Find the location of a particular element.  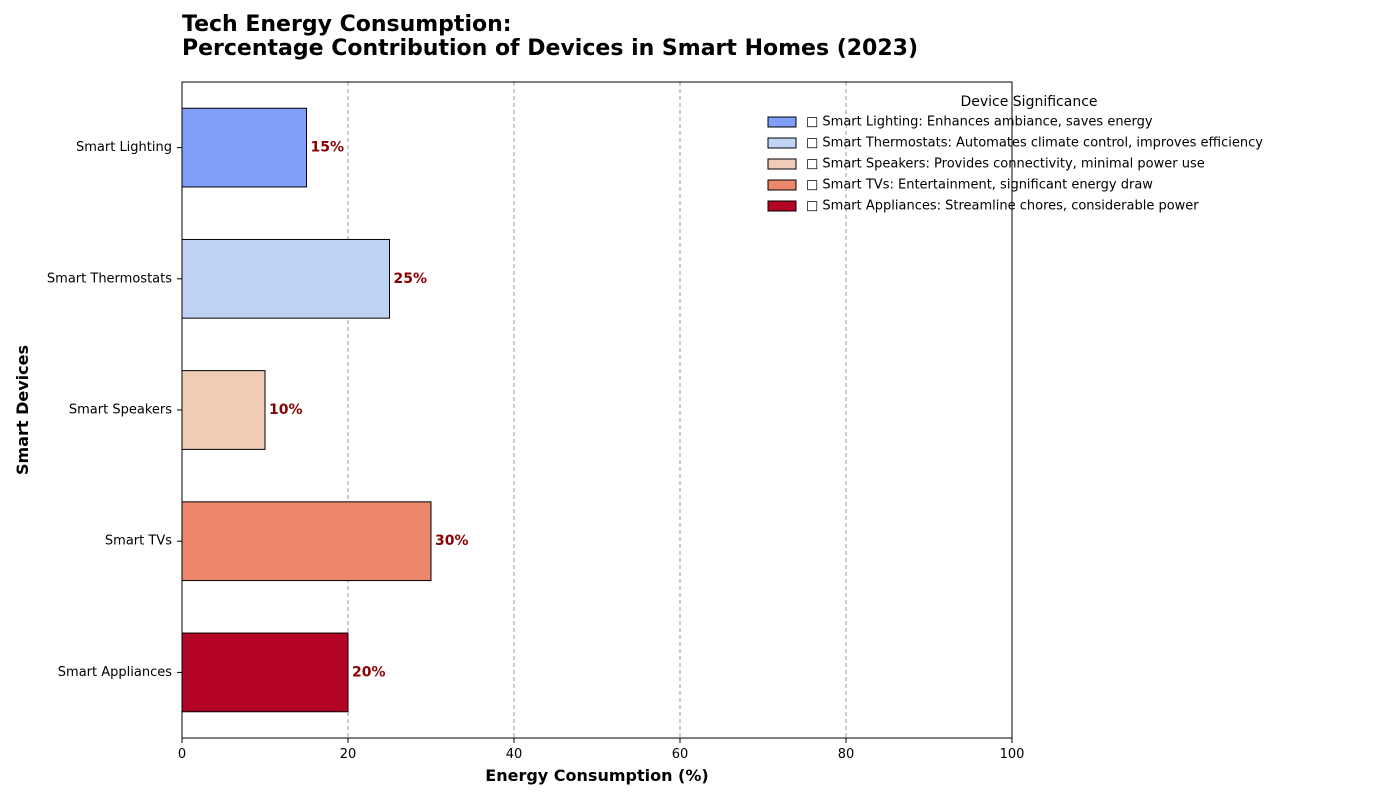

bars is located at coordinates (306, 410).